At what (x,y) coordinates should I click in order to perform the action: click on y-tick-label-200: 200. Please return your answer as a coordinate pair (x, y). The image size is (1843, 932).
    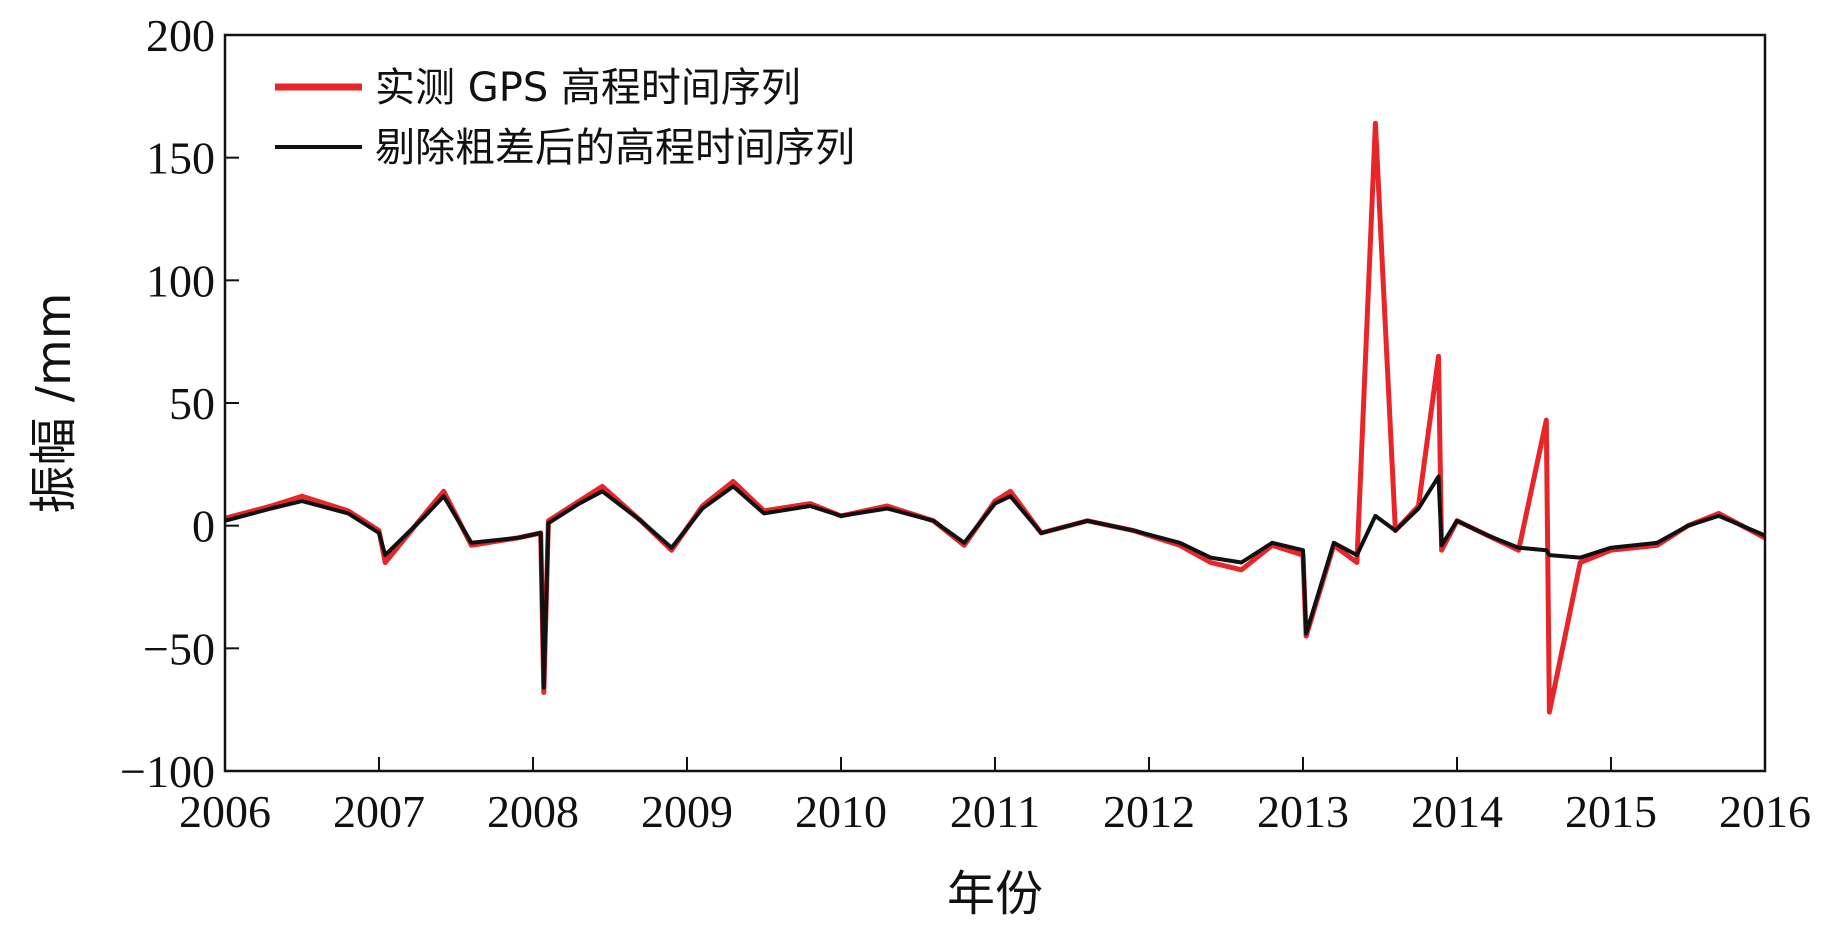
    Looking at the image, I should click on (180, 35).